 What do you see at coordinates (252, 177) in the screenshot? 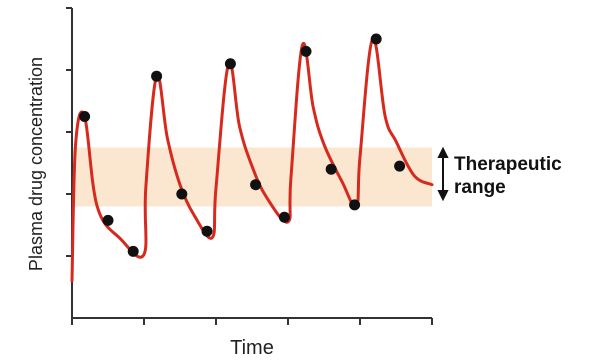
I see `therapeutic-range-band` at bounding box center [252, 177].